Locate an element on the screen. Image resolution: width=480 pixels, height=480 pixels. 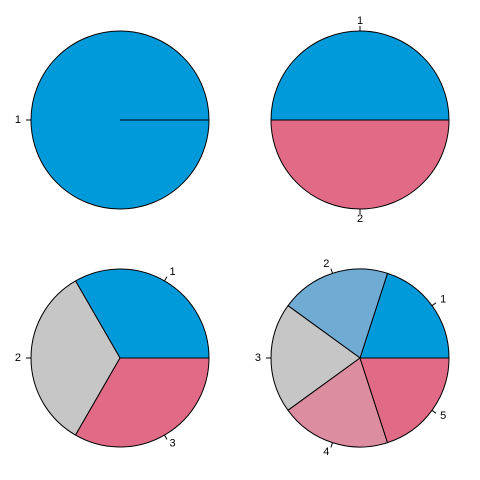
pie-slice-label: 4 is located at coordinates (326, 452).